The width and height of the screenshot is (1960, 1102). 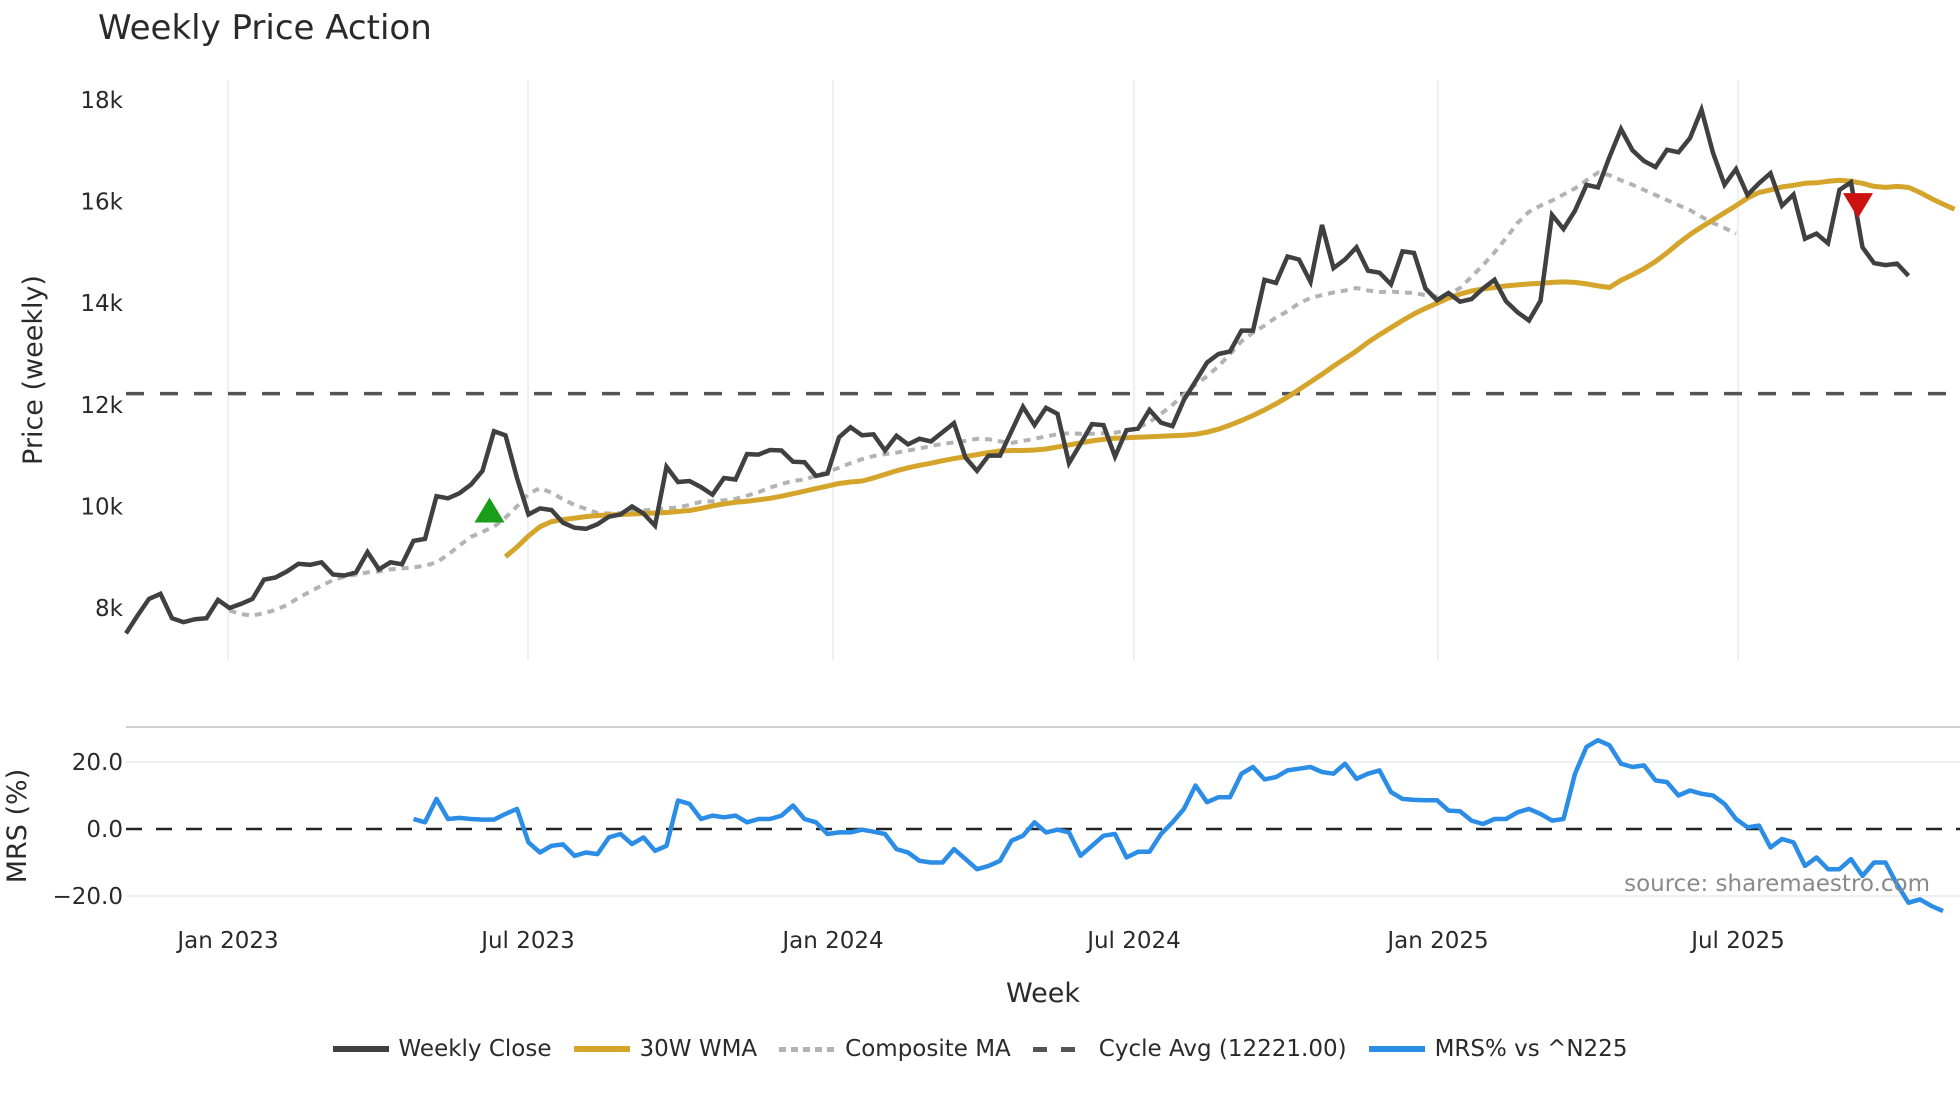 I want to click on y-tick-label: 12k, so click(x=101, y=406).